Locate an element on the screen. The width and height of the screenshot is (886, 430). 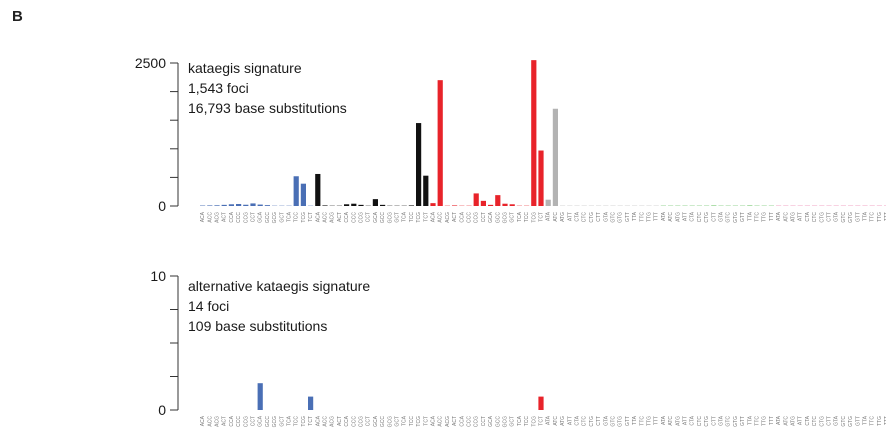
annotation-line: kataegis signature is located at coordinates (245, 68).